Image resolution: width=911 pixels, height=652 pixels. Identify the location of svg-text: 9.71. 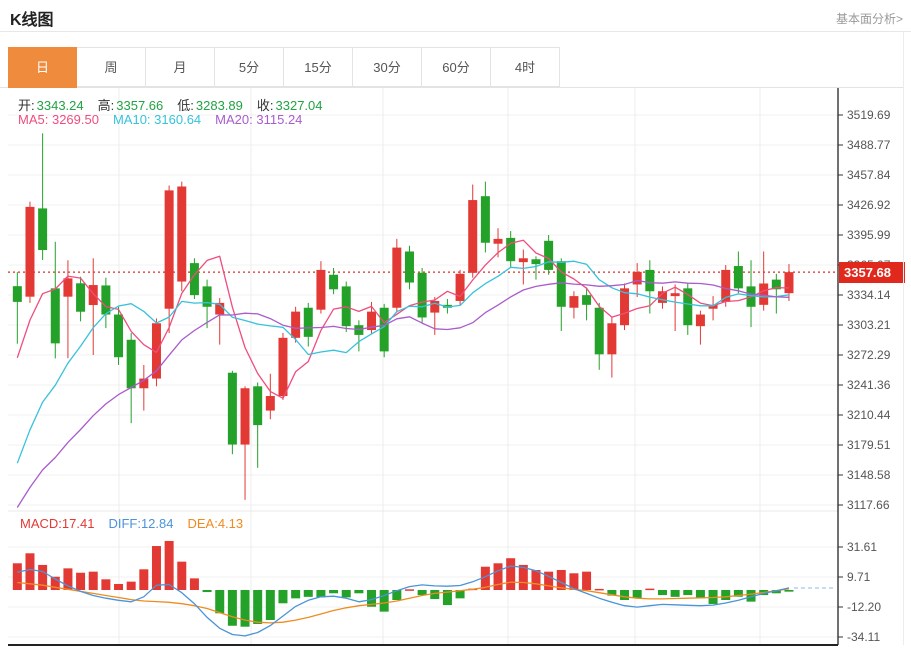
(859, 577).